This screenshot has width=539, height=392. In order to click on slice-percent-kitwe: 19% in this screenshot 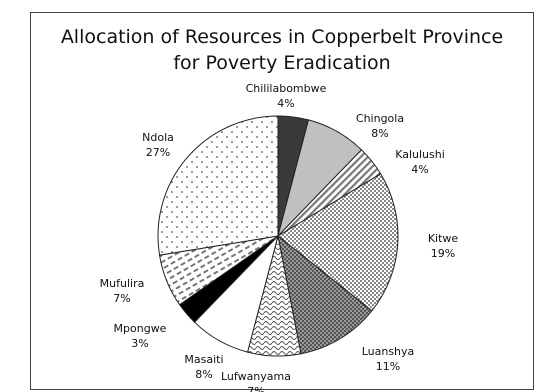, I will do `click(443, 253)`.